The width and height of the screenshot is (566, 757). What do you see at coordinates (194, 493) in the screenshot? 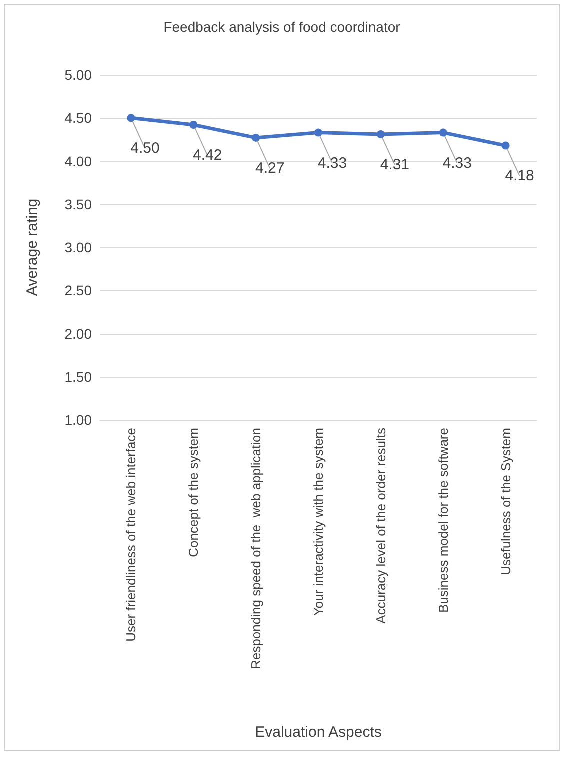
I see `x-tick-label: Concept of the system` at bounding box center [194, 493].